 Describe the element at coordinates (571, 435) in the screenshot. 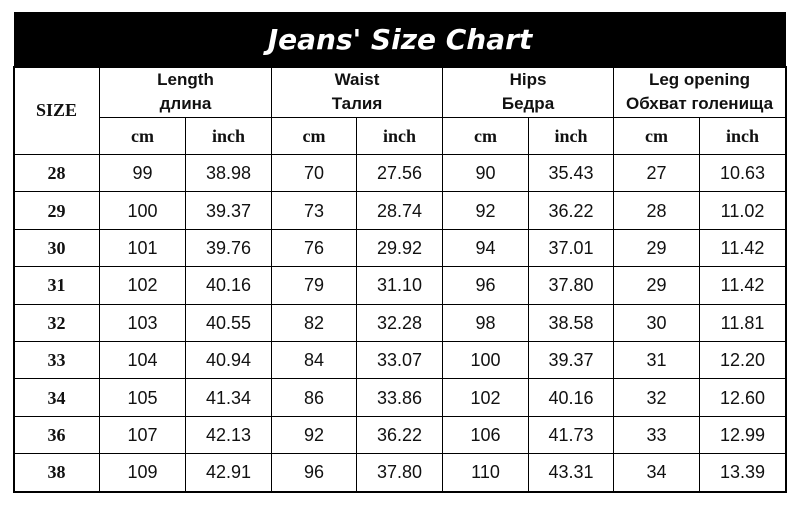

I see `value-cell: 41.73` at that location.